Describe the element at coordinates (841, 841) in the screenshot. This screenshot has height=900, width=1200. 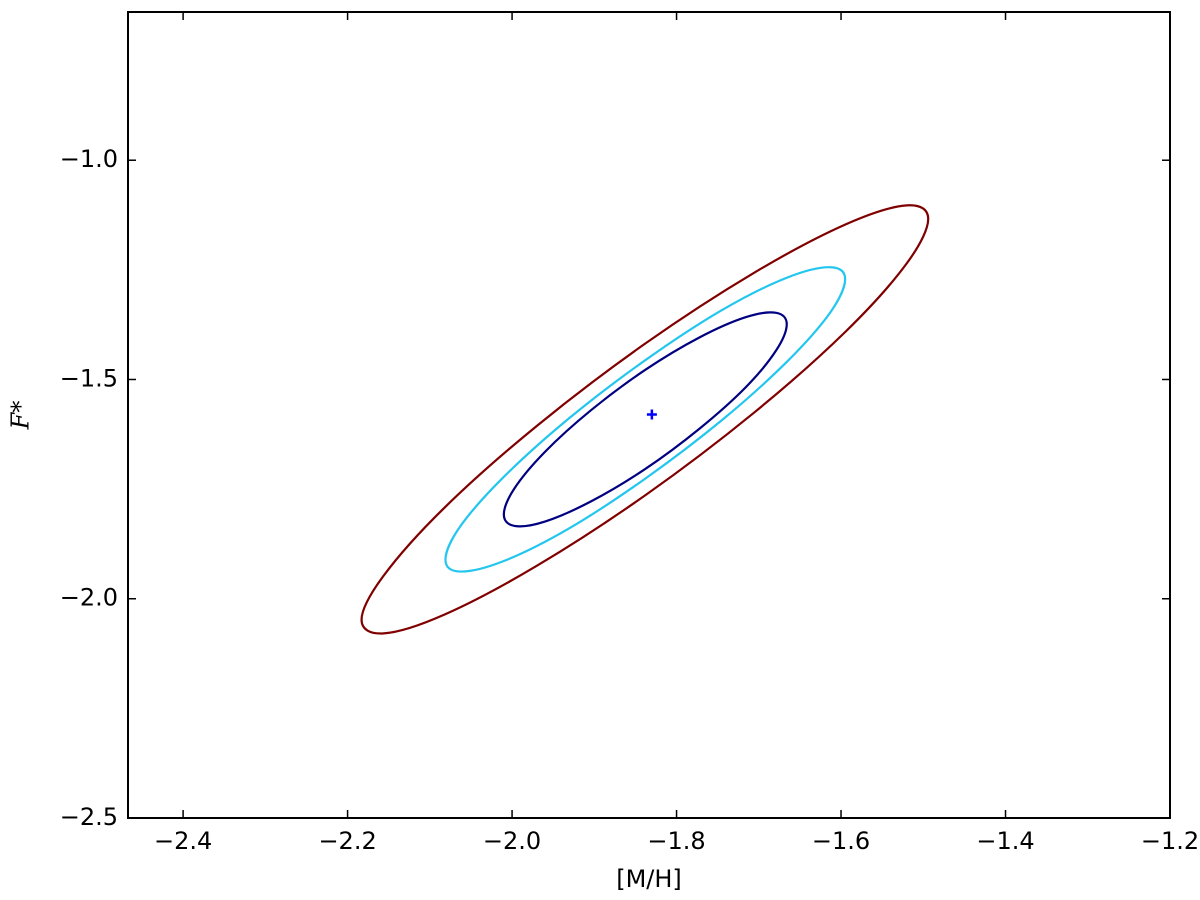
I see `x-tick-label: −1.6` at that location.